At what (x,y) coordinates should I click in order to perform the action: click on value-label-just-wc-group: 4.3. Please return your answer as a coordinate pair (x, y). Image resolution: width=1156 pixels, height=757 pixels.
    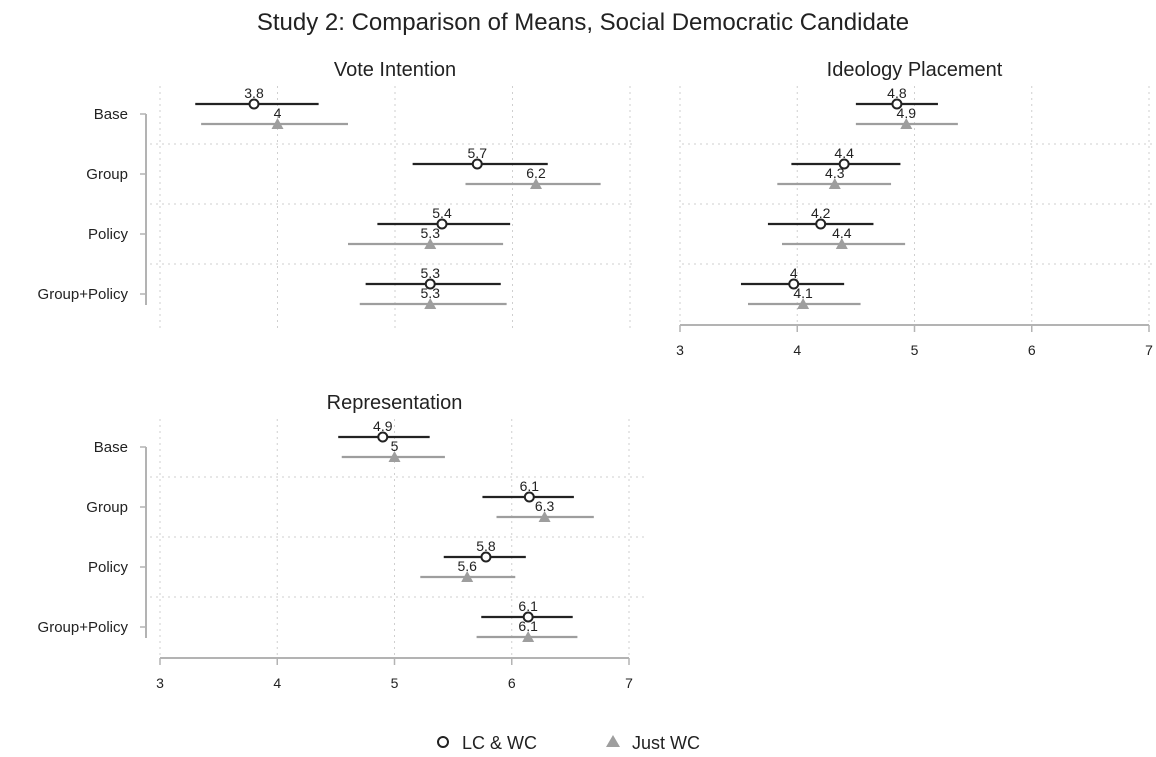
    Looking at the image, I should click on (835, 173).